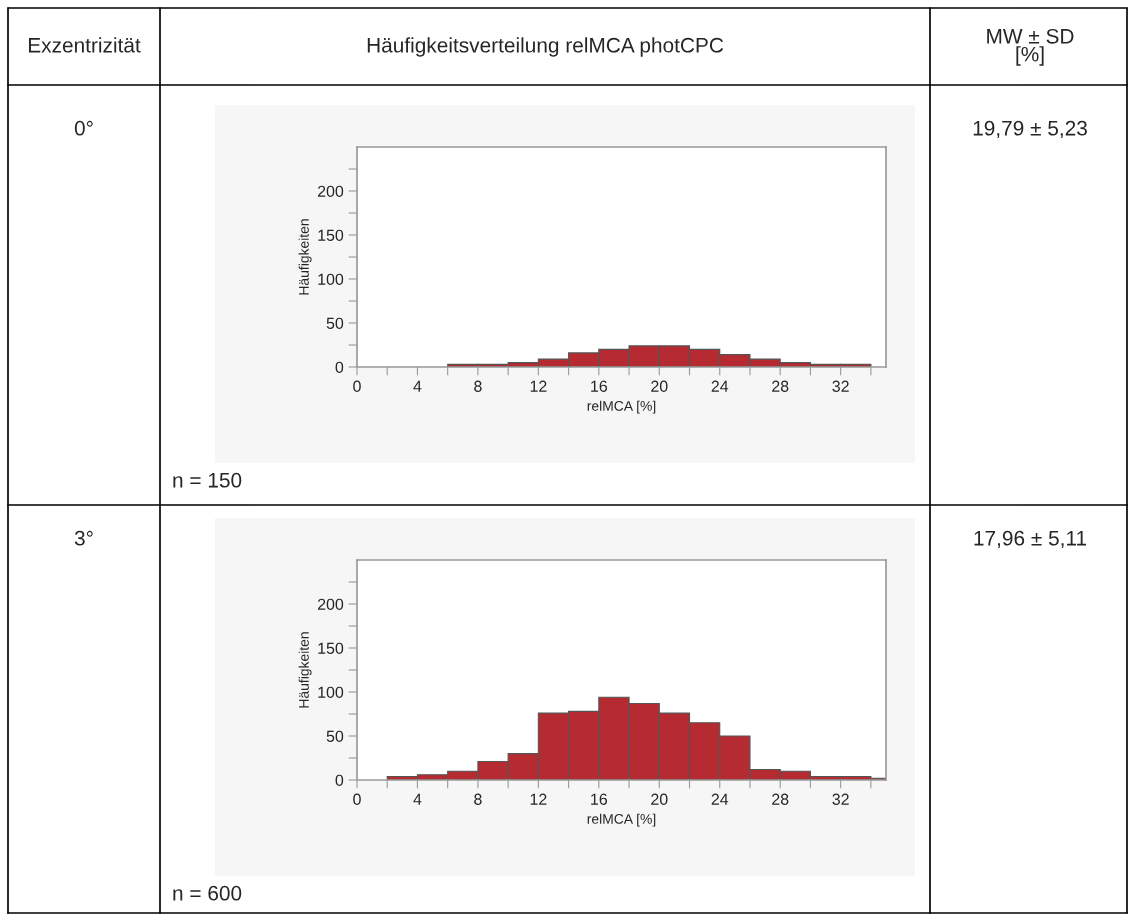 Image resolution: width=1135 pixels, height=921 pixels. Describe the element at coordinates (207, 480) in the screenshot. I see `text: n = 150` at that location.